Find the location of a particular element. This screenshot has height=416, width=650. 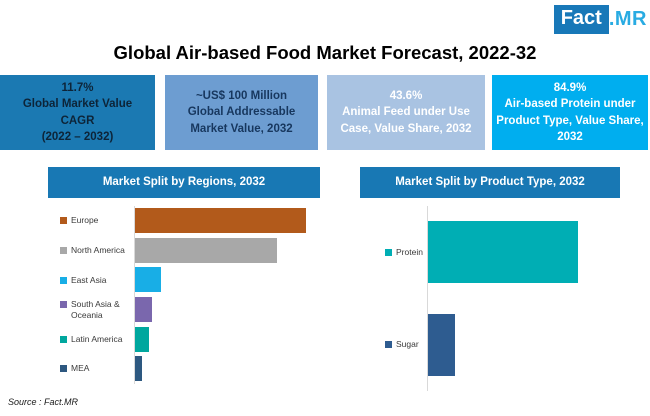

chart-row-protein: Protein is located at coordinates (512, 252).